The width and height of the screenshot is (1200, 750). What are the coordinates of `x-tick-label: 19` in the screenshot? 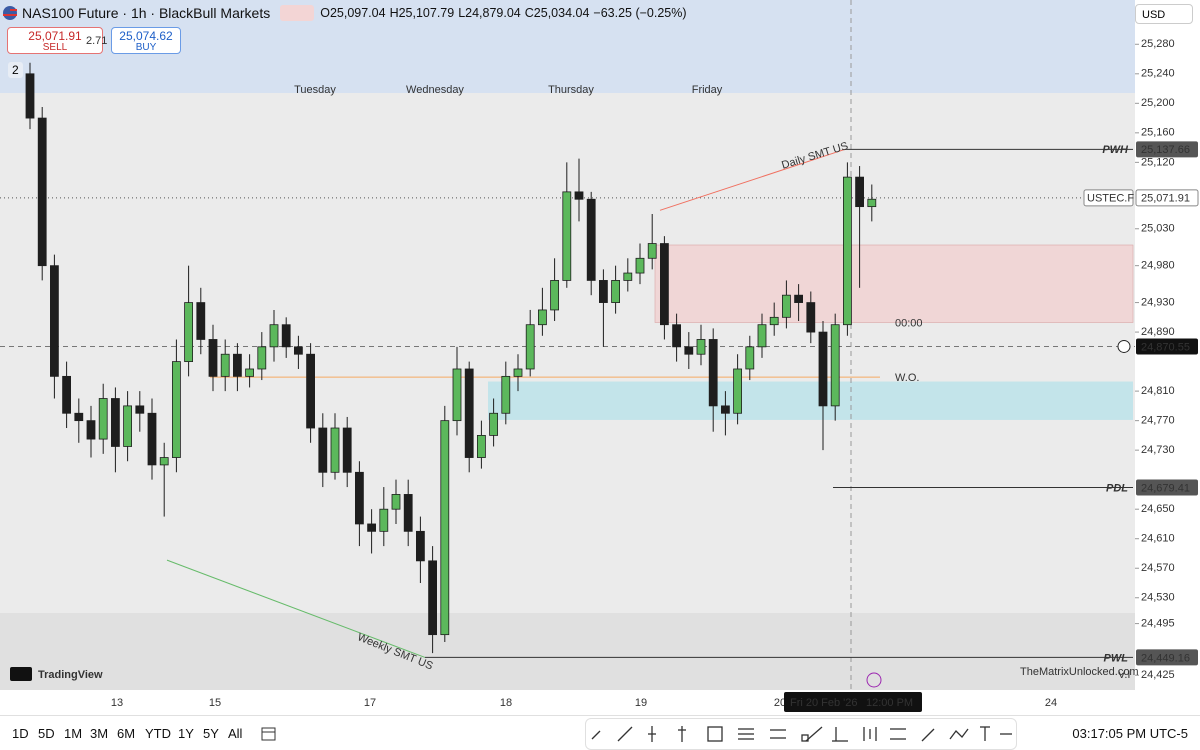 It's located at (641, 703).